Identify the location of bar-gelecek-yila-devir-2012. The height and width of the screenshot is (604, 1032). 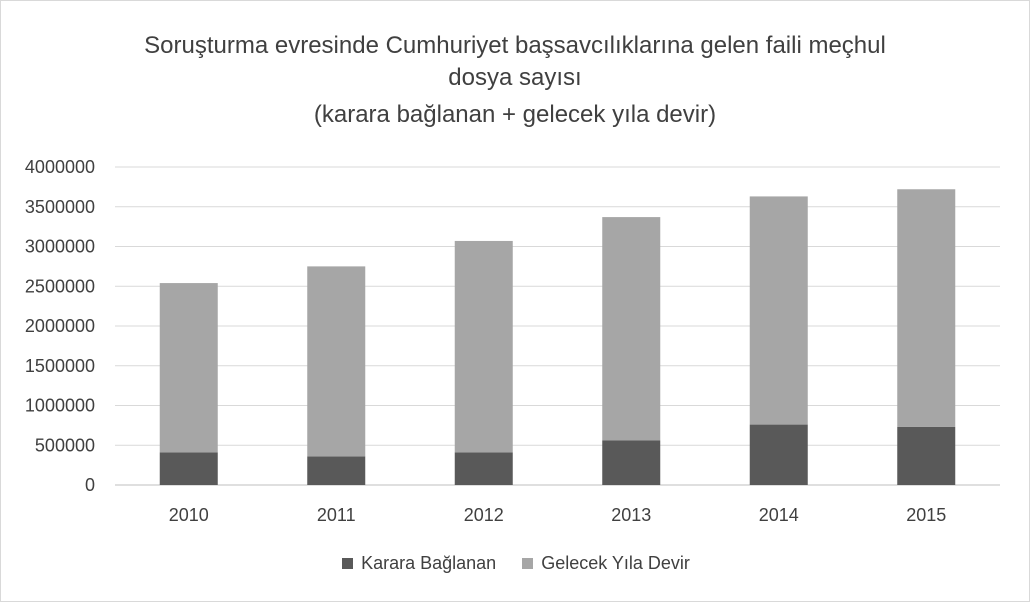
(483, 346).